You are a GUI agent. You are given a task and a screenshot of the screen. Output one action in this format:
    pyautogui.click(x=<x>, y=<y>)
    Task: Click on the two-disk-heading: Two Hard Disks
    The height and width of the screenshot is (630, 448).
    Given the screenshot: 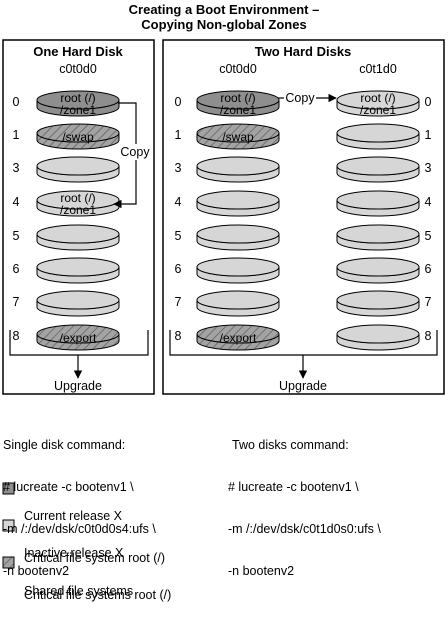 What is the action you would take?
    pyautogui.click(x=303, y=51)
    